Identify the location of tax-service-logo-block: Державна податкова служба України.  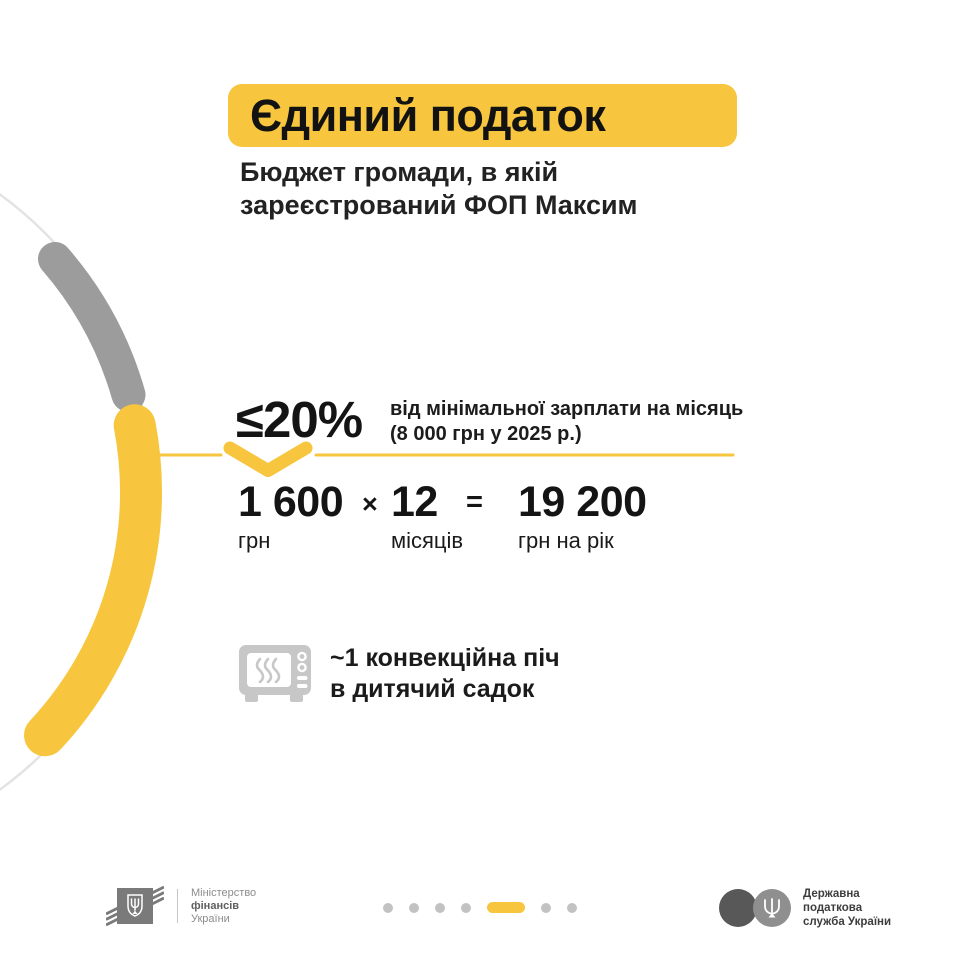
(805, 908).